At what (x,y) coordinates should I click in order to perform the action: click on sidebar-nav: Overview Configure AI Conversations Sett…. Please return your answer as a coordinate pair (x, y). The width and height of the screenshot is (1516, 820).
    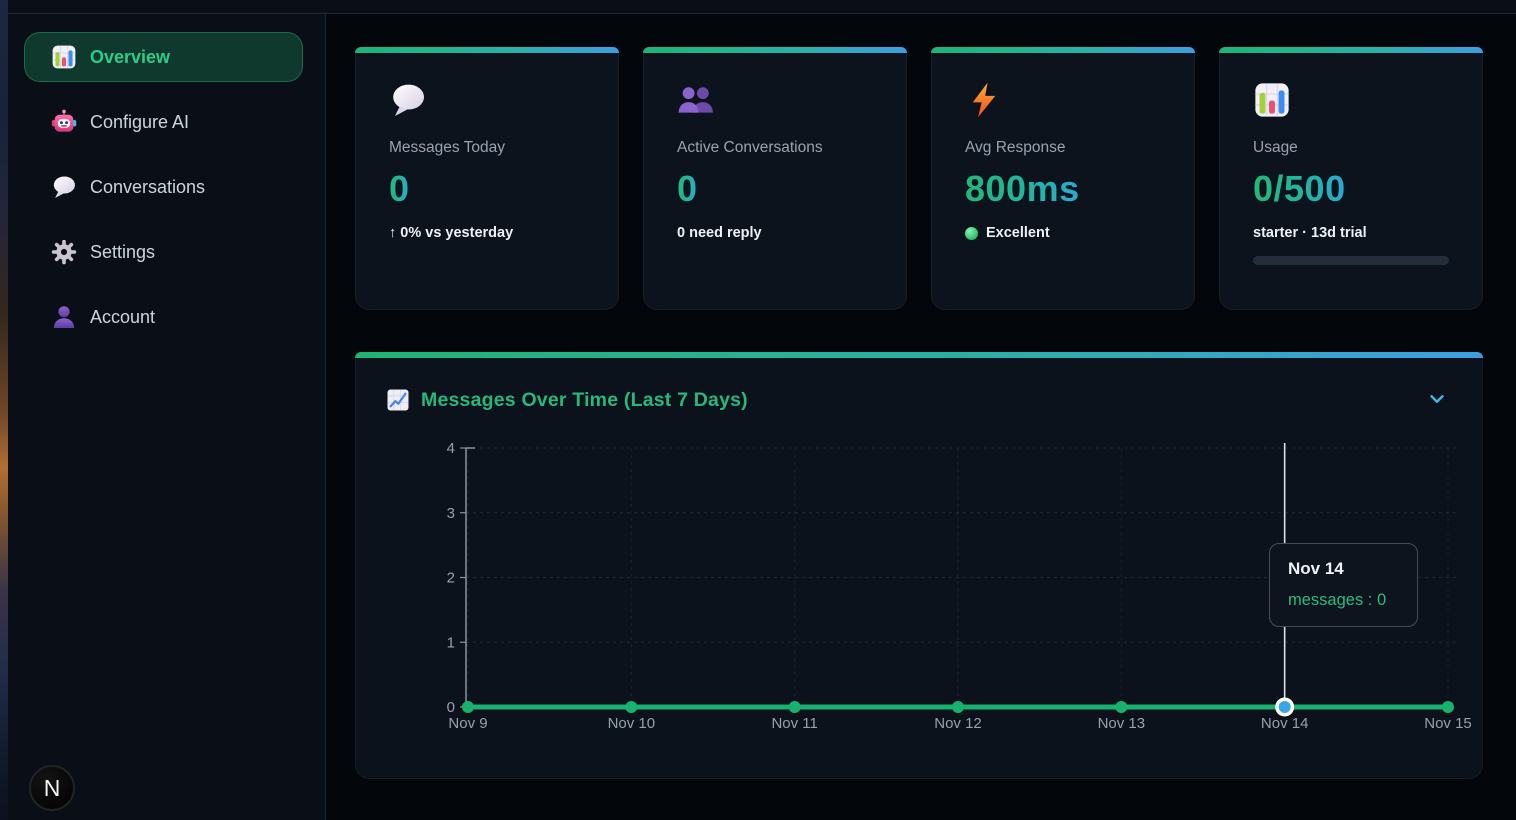
    Looking at the image, I should click on (166, 178).